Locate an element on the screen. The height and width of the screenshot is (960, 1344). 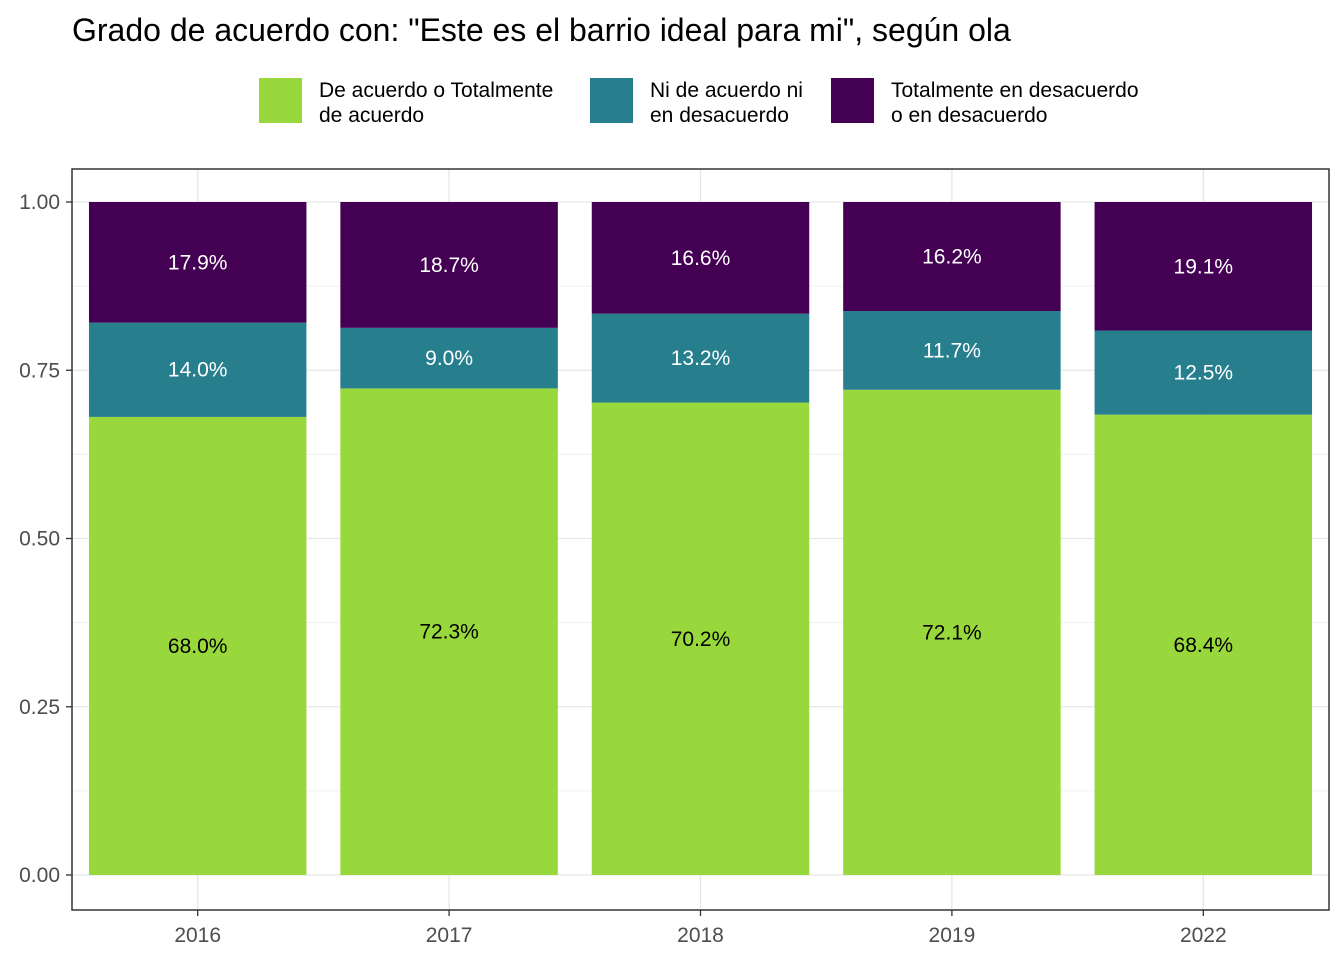
bar-value-label: 17.9% is located at coordinates (198, 262).